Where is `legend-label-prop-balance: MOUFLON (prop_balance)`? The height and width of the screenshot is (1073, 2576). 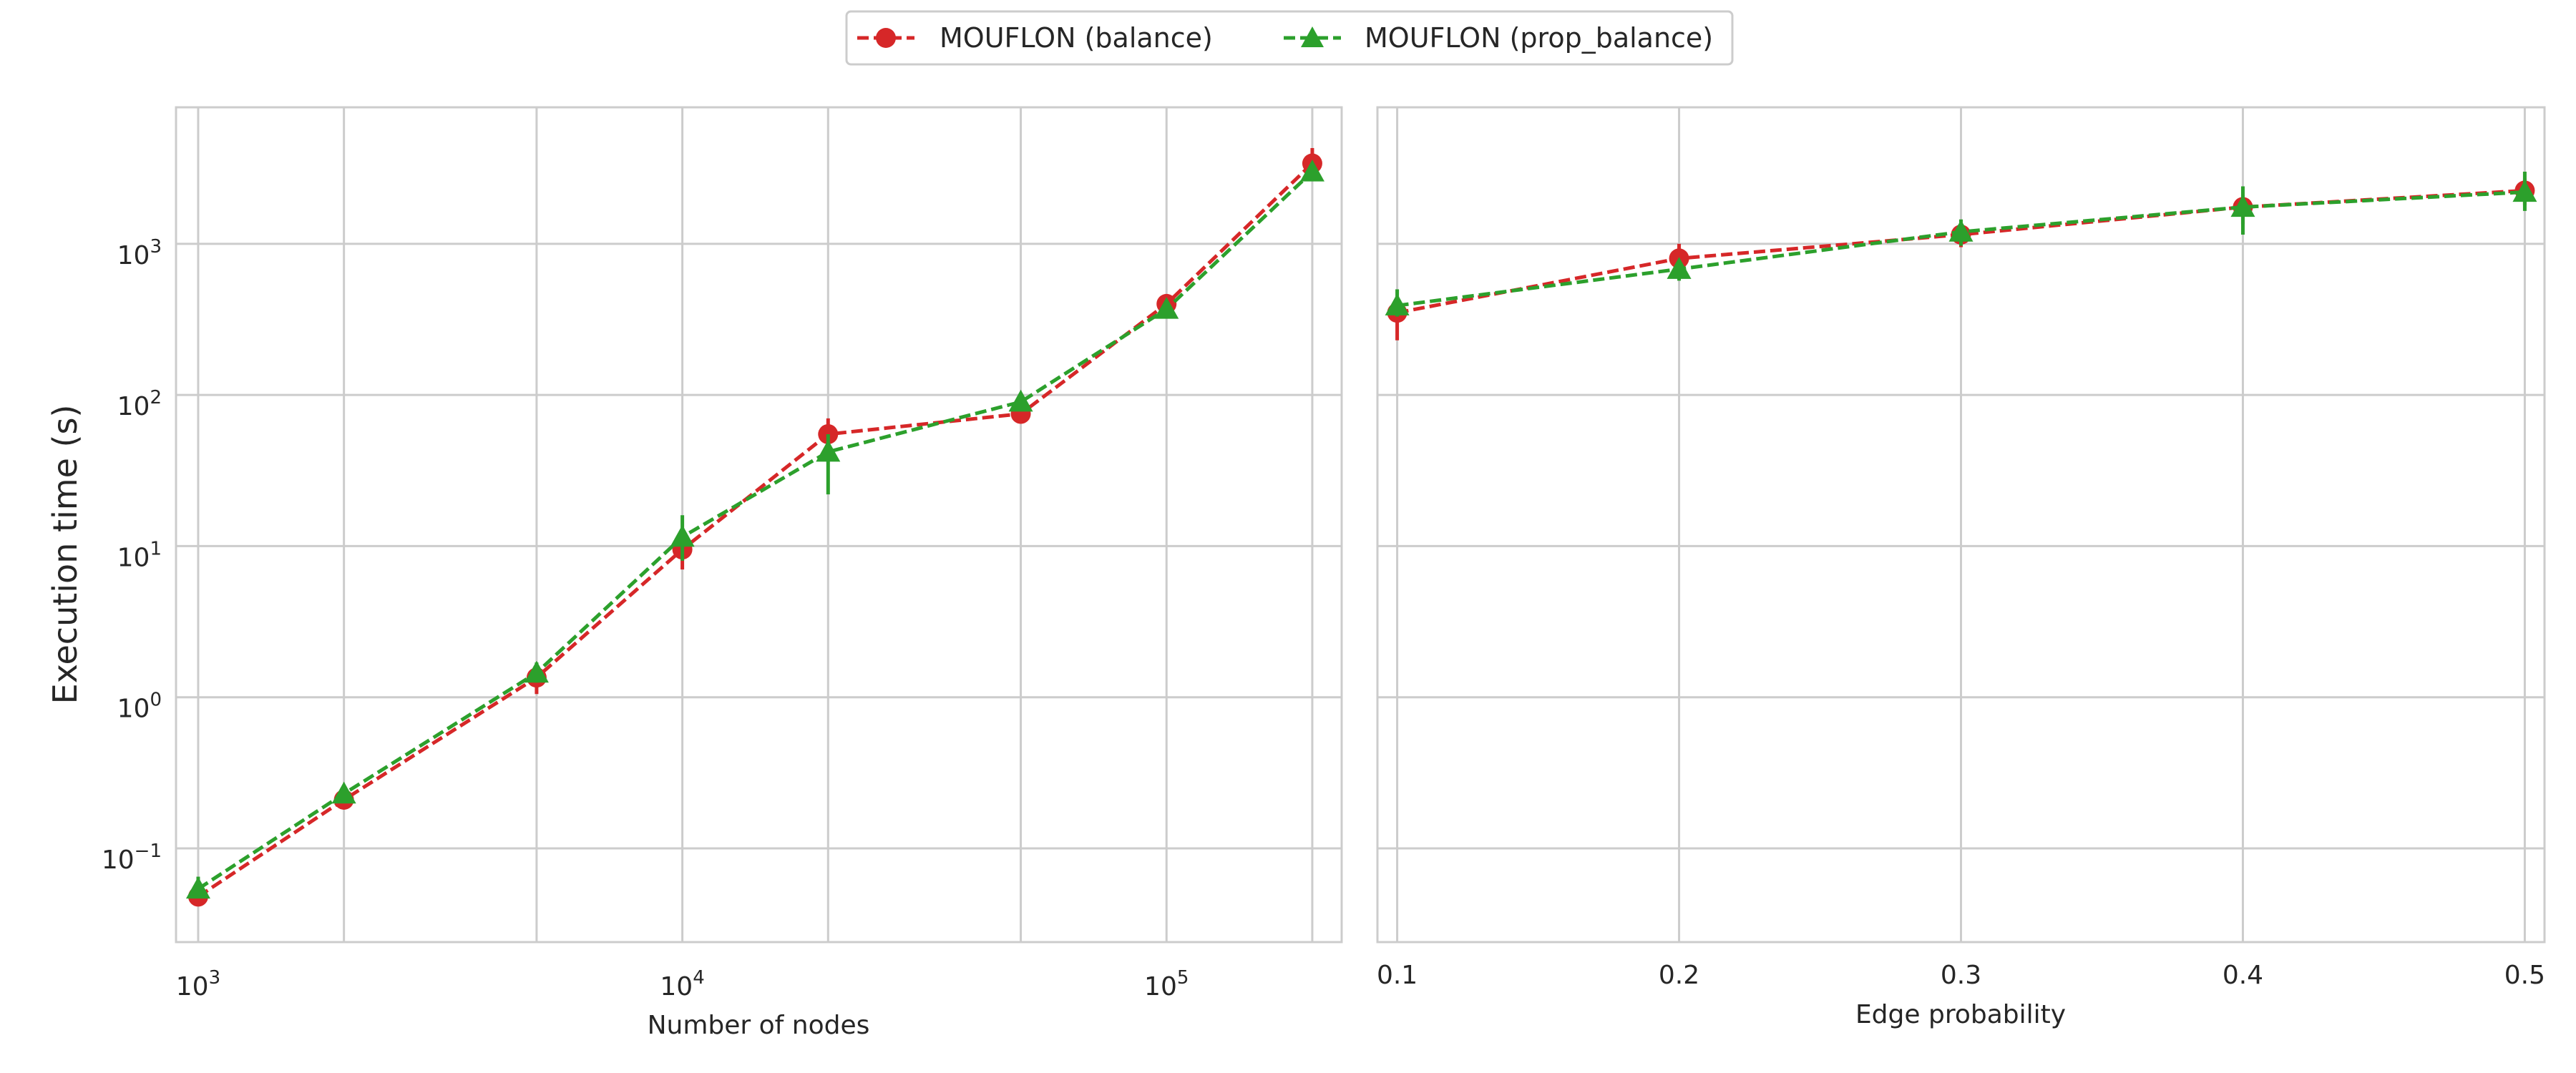
legend-label-prop-balance: MOUFLON (prop_balance) is located at coordinates (1539, 38).